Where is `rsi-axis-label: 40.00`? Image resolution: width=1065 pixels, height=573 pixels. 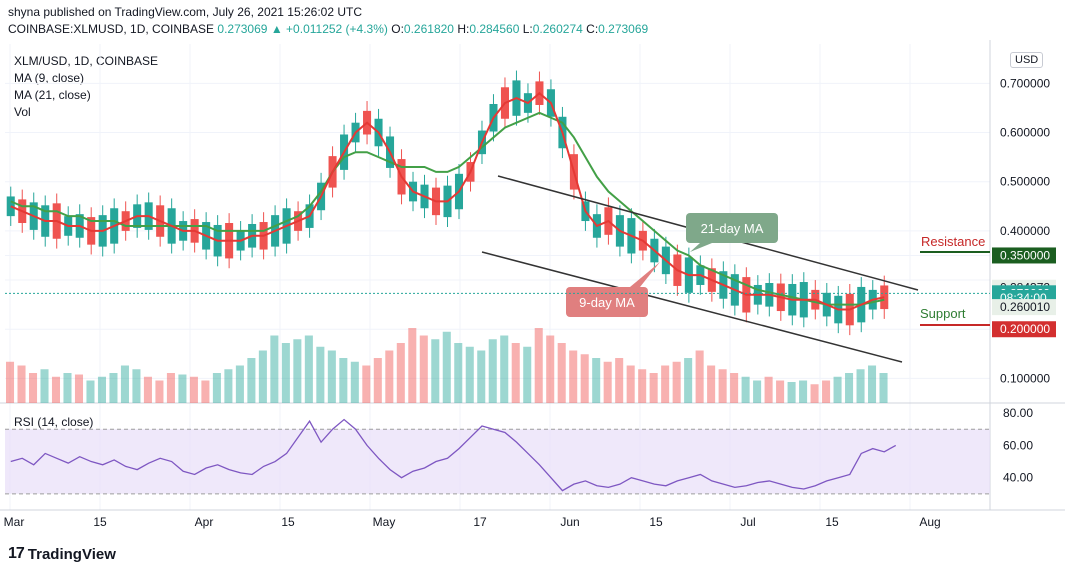
rsi-axis-label: 40.00 is located at coordinates (1018, 478).